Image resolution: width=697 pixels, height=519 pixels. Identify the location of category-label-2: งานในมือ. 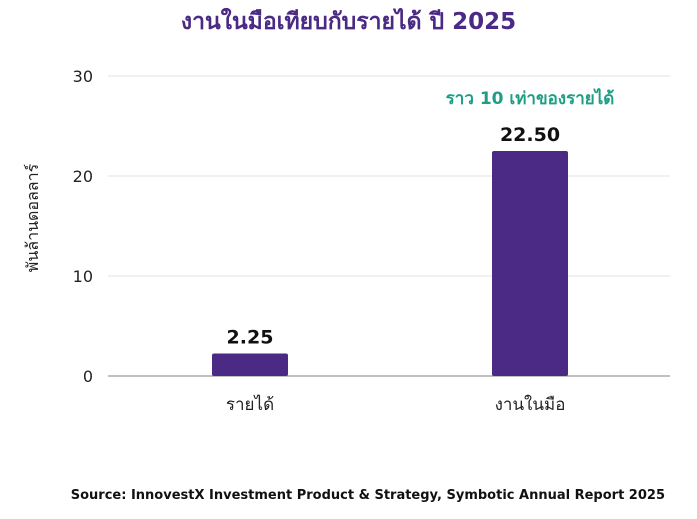
(530, 404).